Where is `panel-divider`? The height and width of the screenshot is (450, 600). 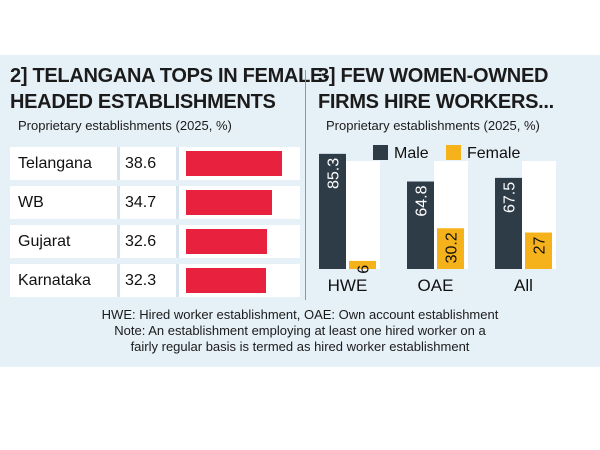
panel-divider is located at coordinates (305, 185).